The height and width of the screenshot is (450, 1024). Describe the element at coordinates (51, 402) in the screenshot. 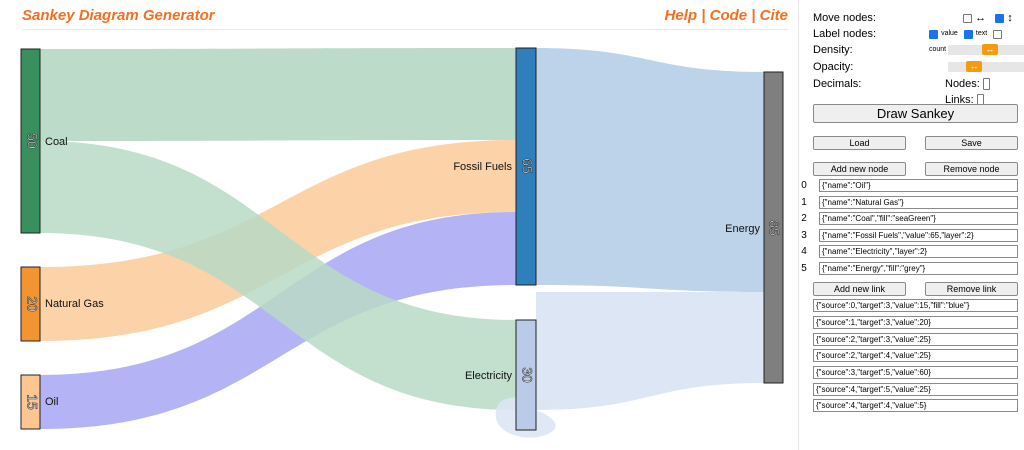

I see `node-label-oil: Oil` at that location.